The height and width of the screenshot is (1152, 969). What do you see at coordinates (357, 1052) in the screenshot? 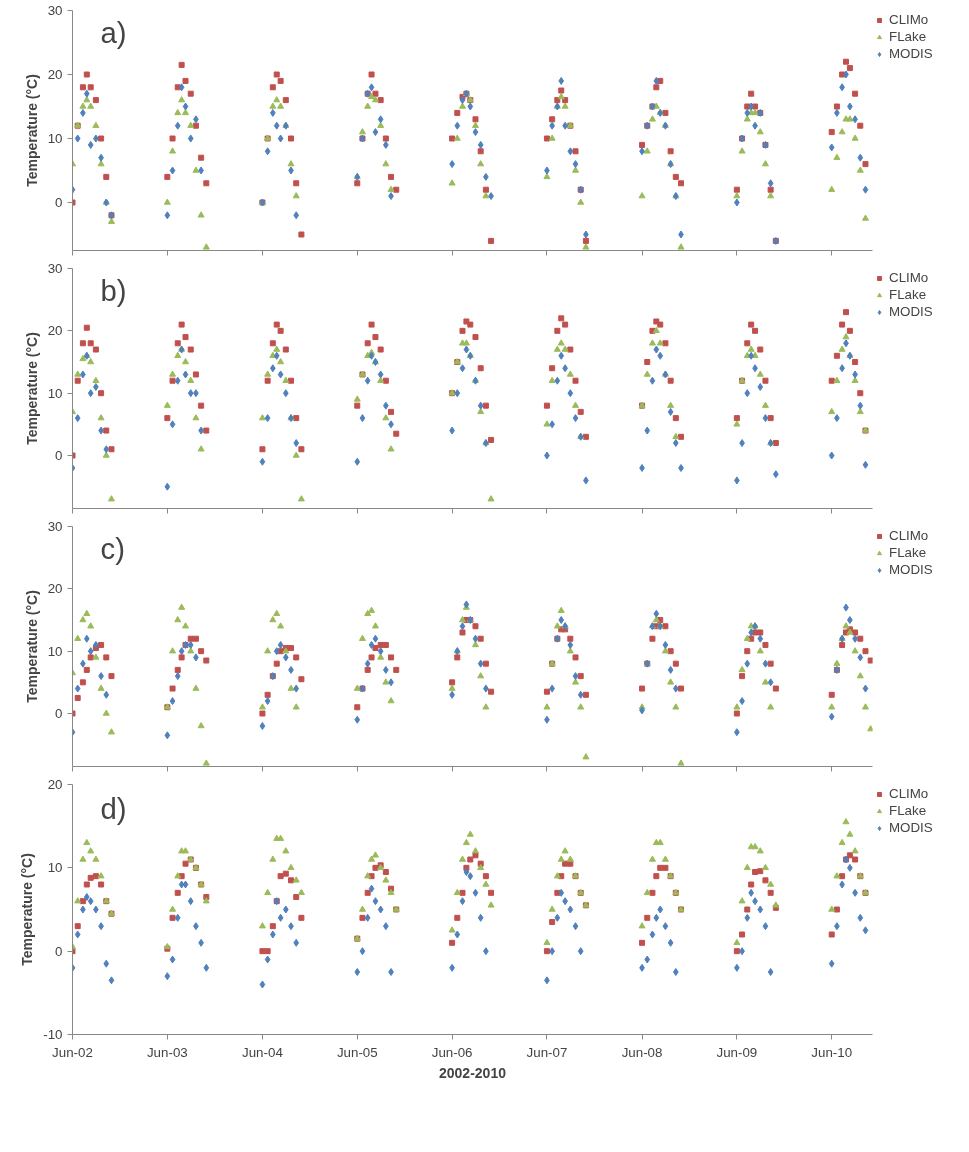
I see `x-tick-label: Jun-05` at bounding box center [357, 1052].